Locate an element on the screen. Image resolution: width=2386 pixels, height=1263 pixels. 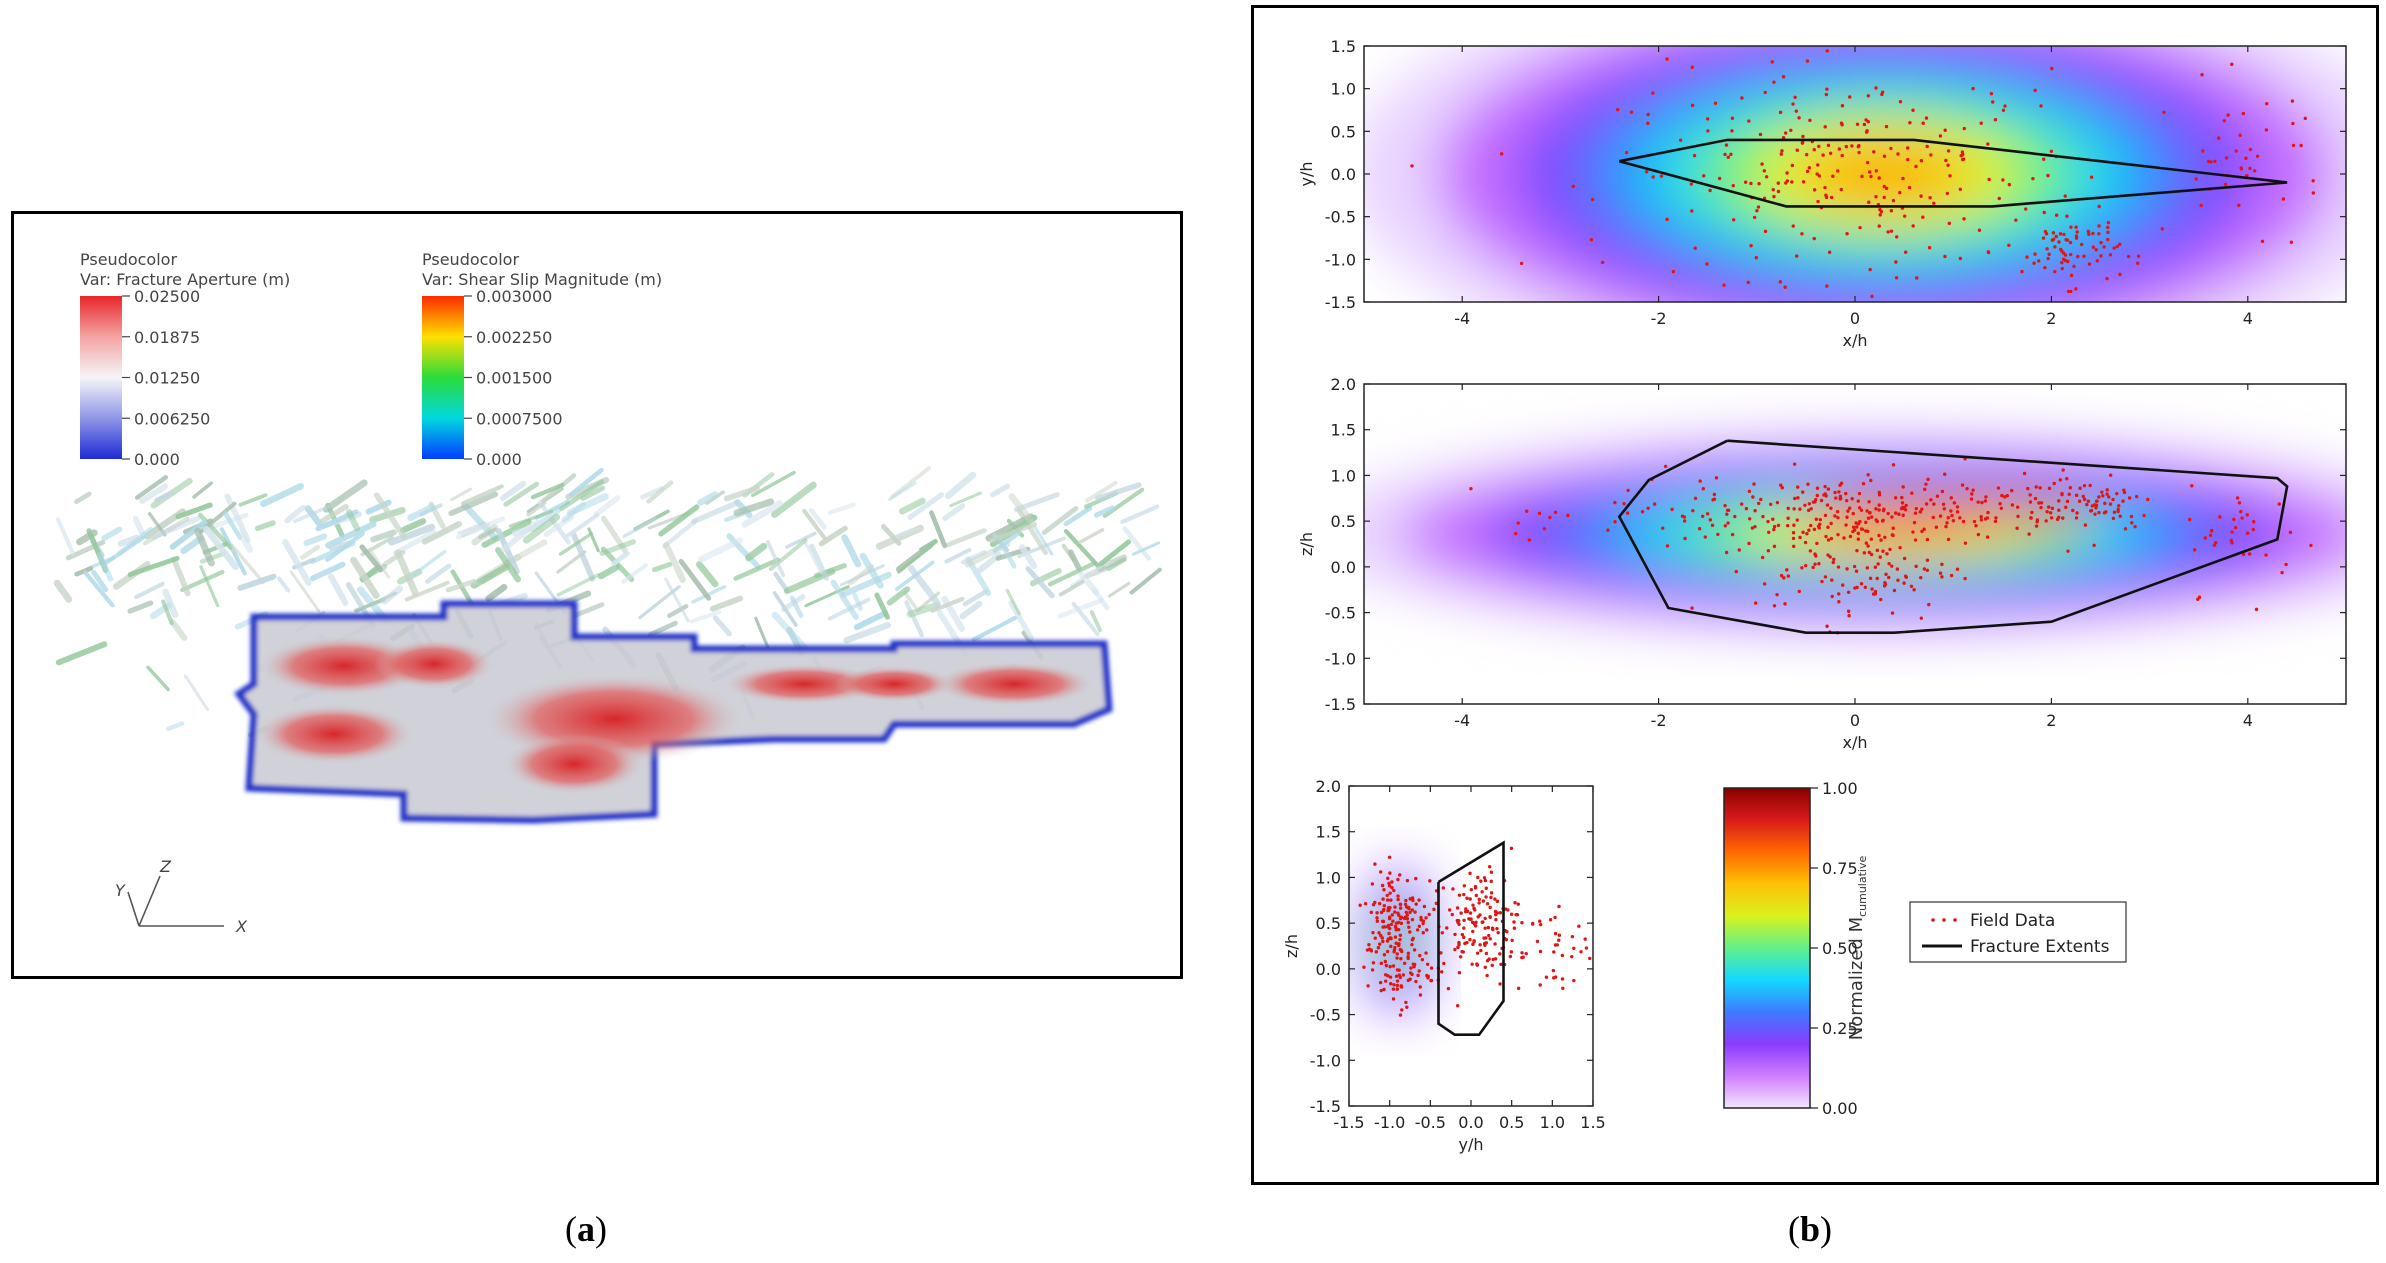
x-tick-label: 1.5 is located at coordinates (1592, 1122).